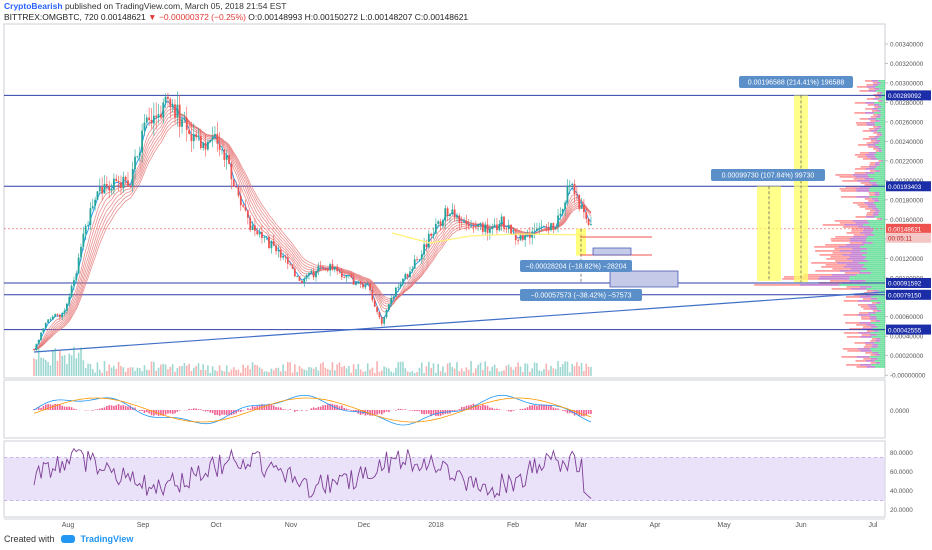 The image size is (932, 550). Describe the element at coordinates (908, 376) in the screenshot. I see `price-axis-label: -0.00000000` at that location.